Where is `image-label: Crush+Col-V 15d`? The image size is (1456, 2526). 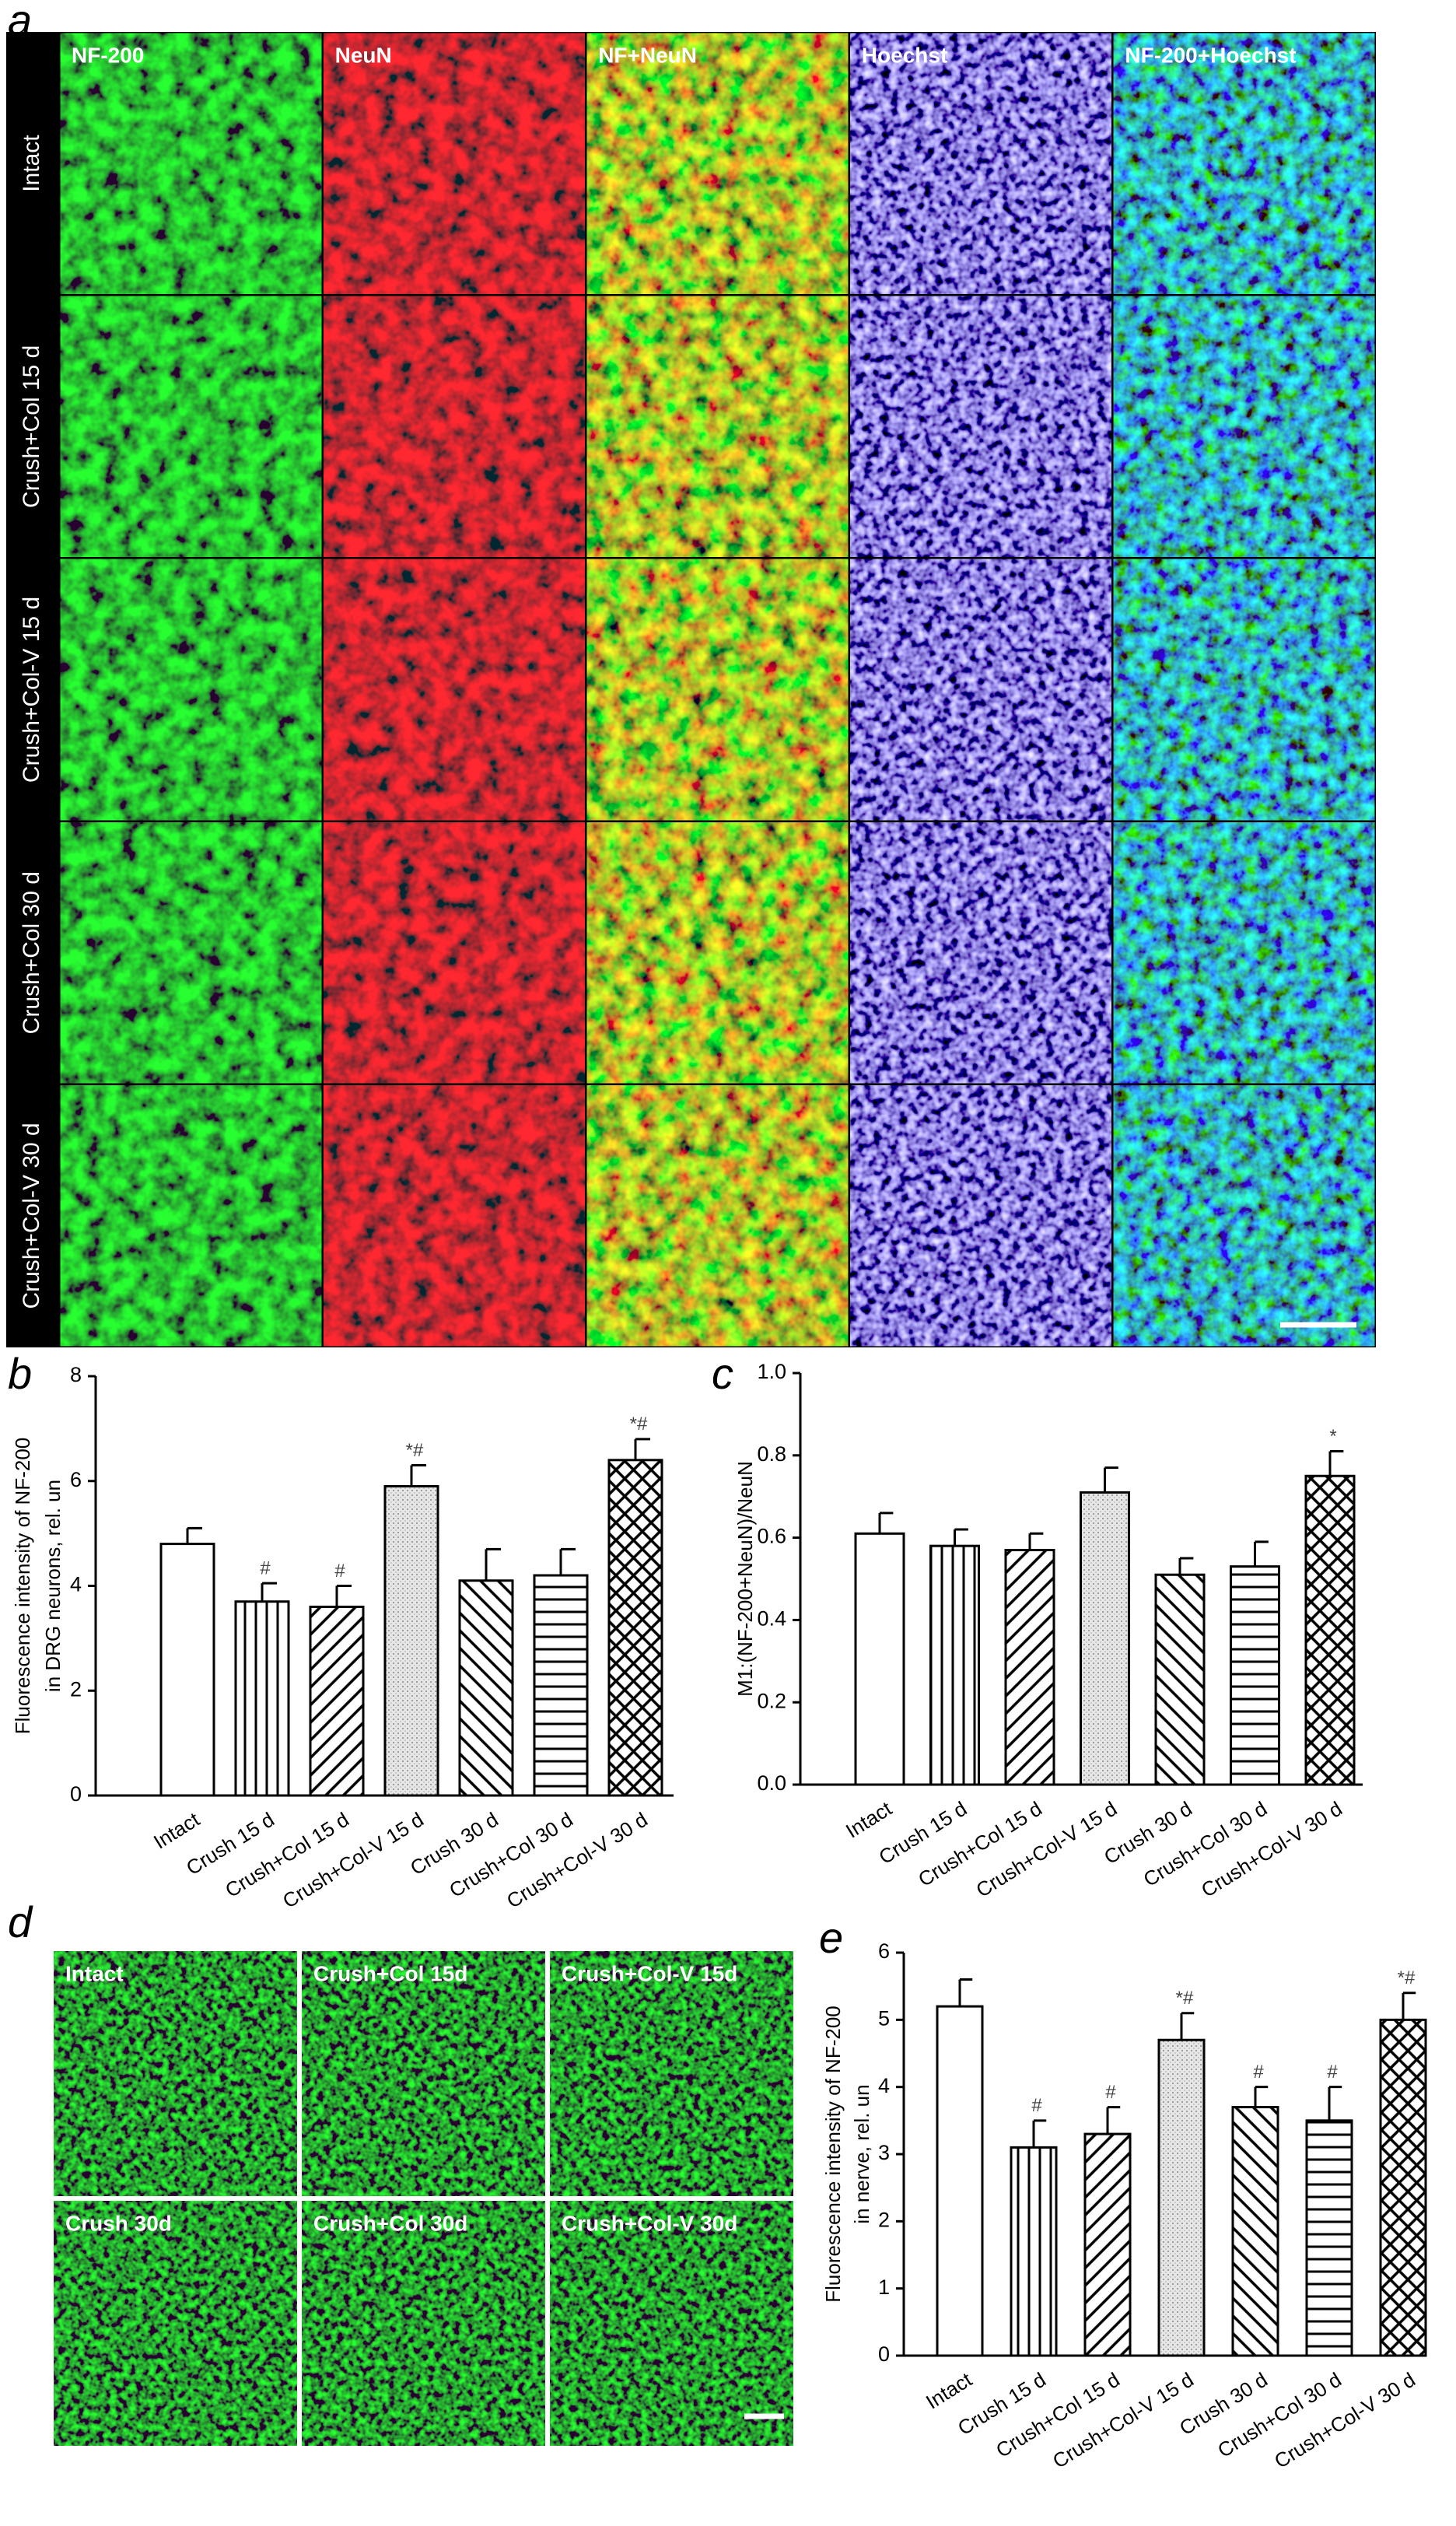
image-label: Crush+Col-V 15d is located at coordinates (650, 1973).